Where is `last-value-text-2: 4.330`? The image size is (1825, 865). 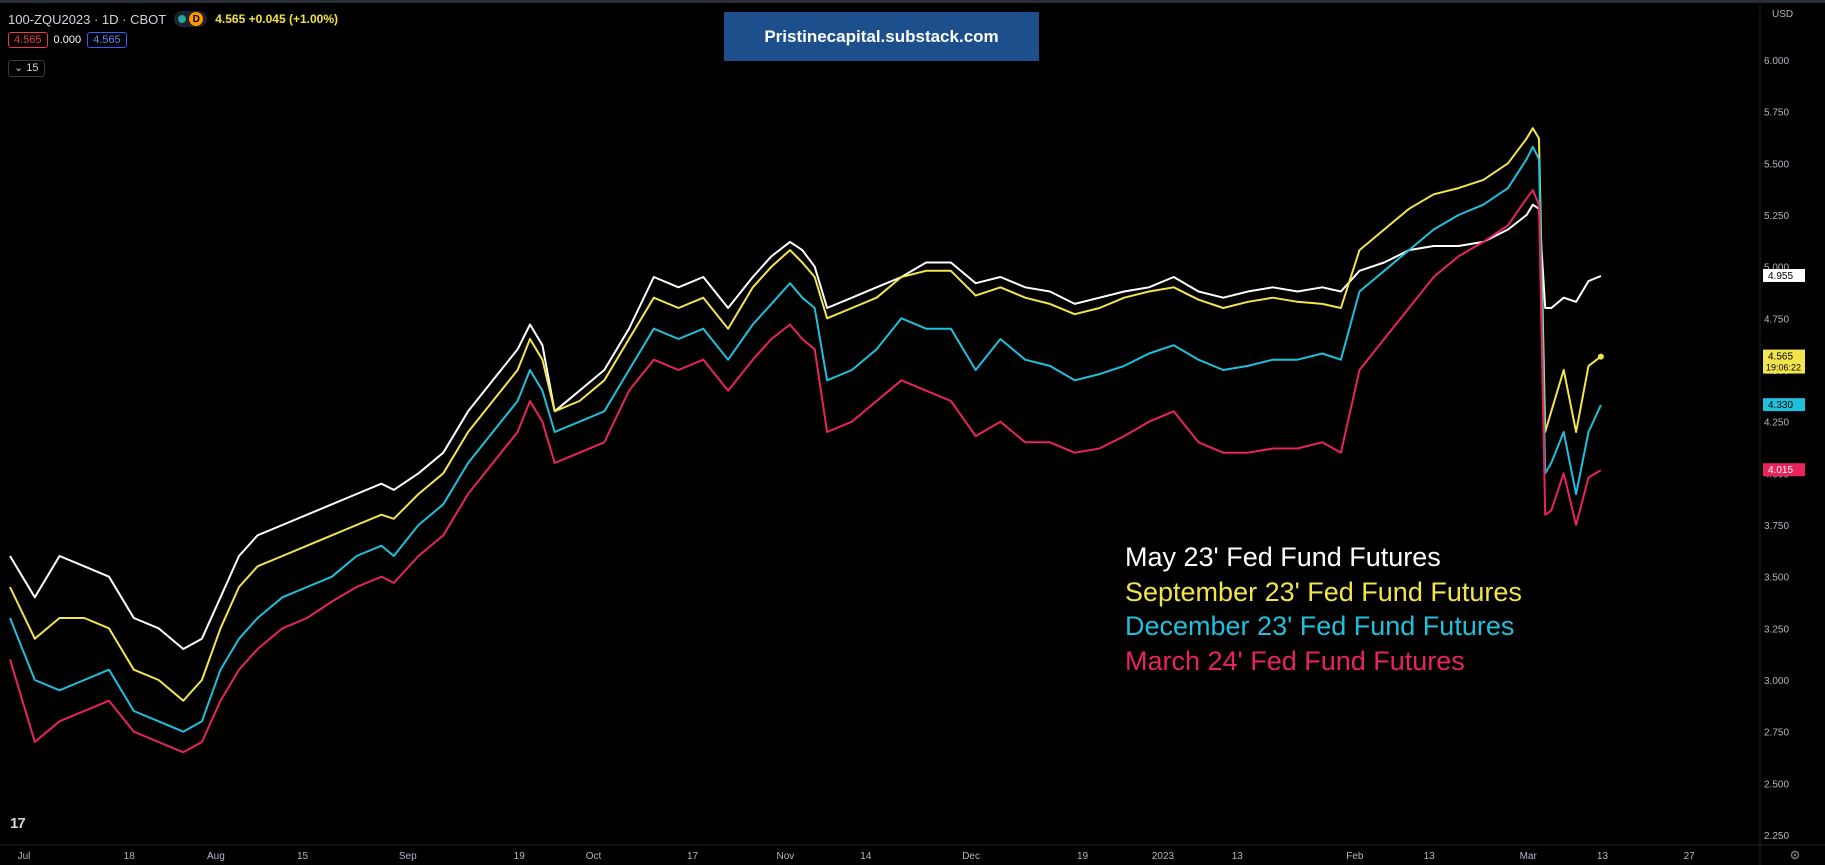
last-value-text-2: 4.330 is located at coordinates (1780, 405).